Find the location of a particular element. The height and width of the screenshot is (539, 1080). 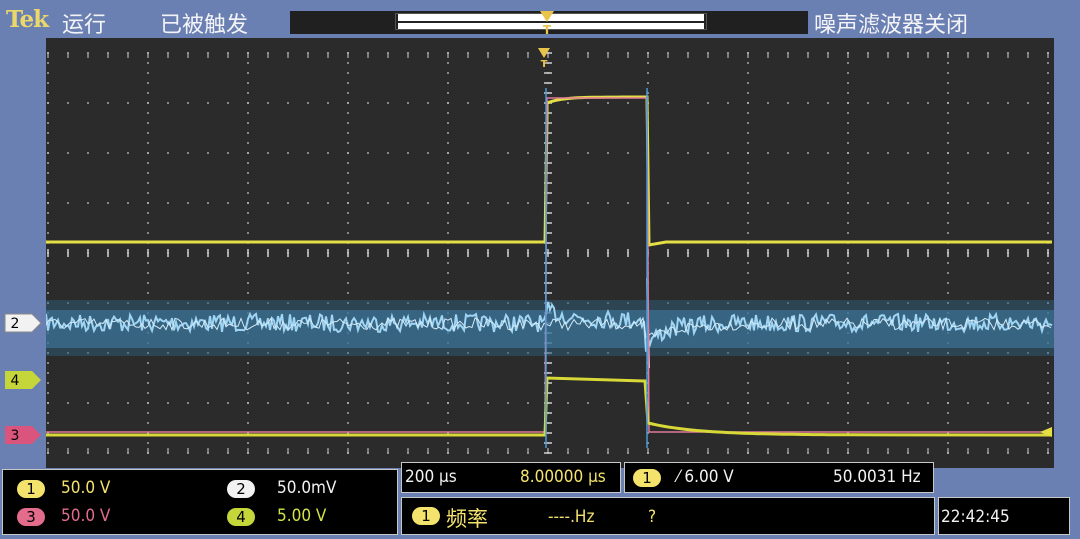

measurement-value: ----.Hz is located at coordinates (571, 517).